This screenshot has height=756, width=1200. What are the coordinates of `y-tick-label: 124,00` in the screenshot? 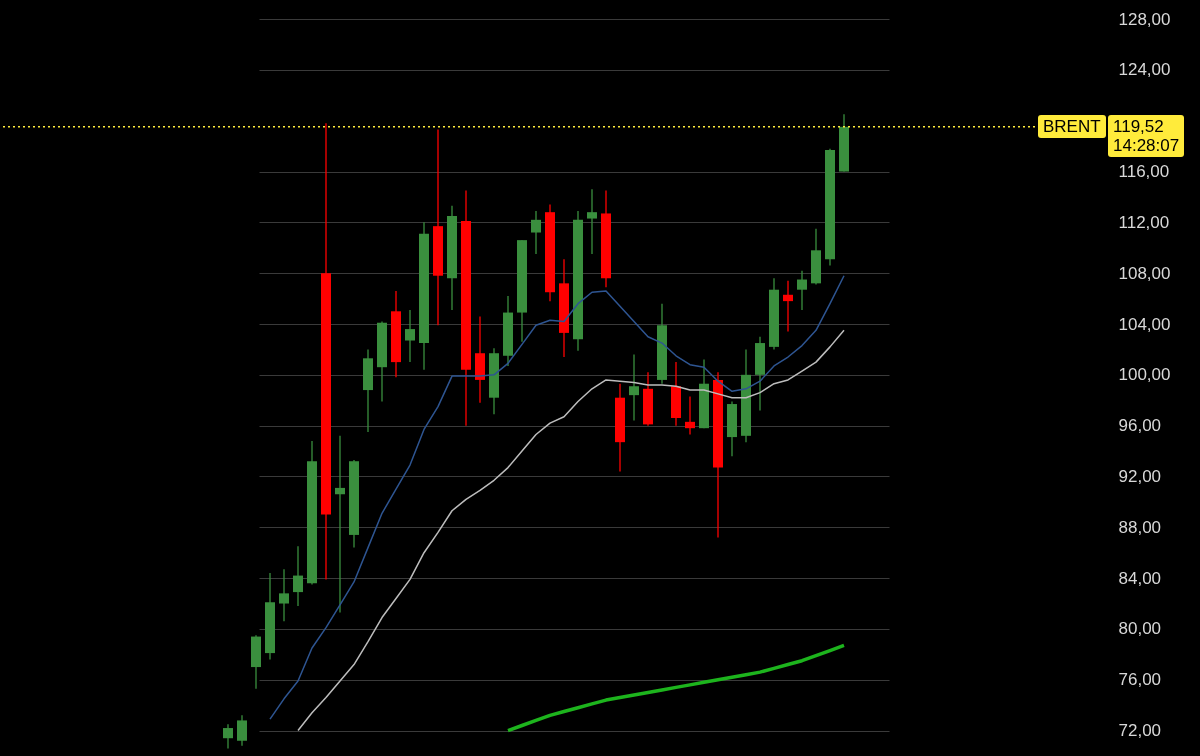 It's located at (1144, 70).